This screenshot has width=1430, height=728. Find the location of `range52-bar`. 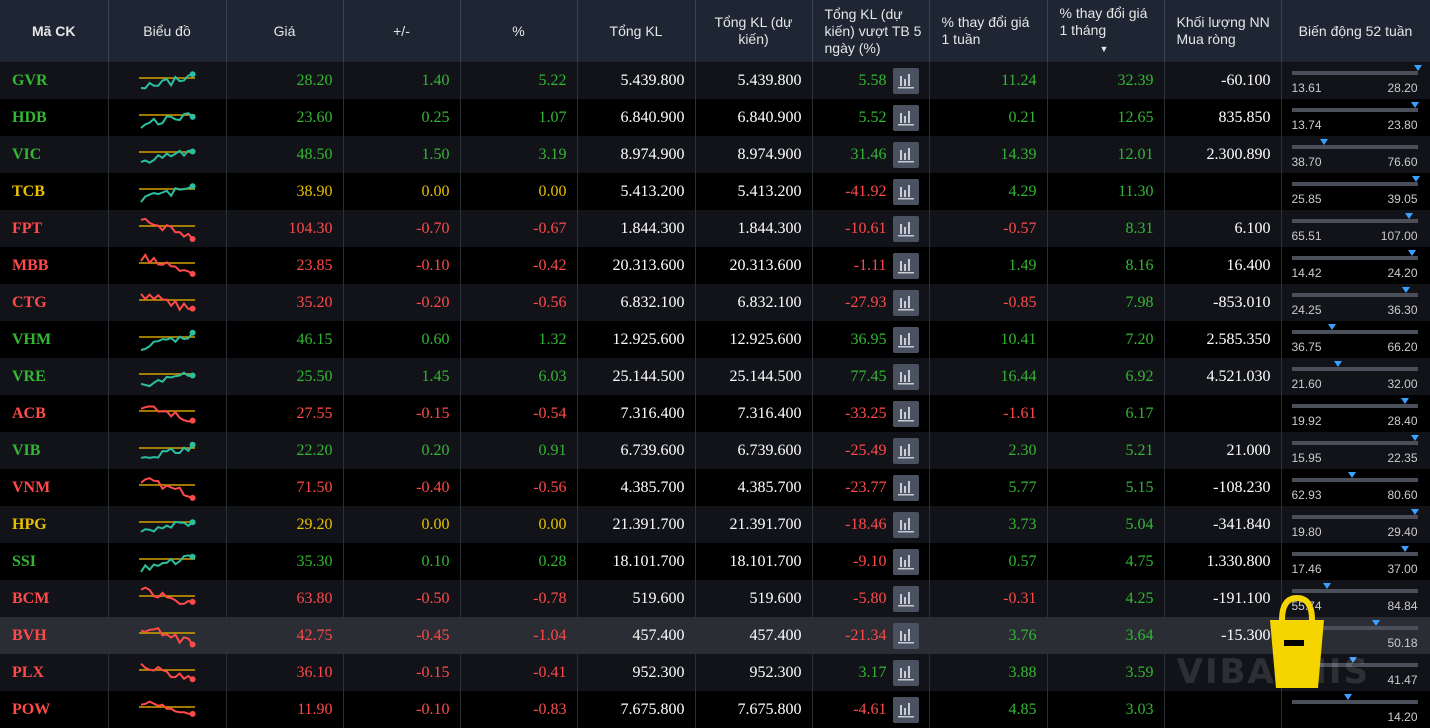

range52-bar is located at coordinates (1355, 147).